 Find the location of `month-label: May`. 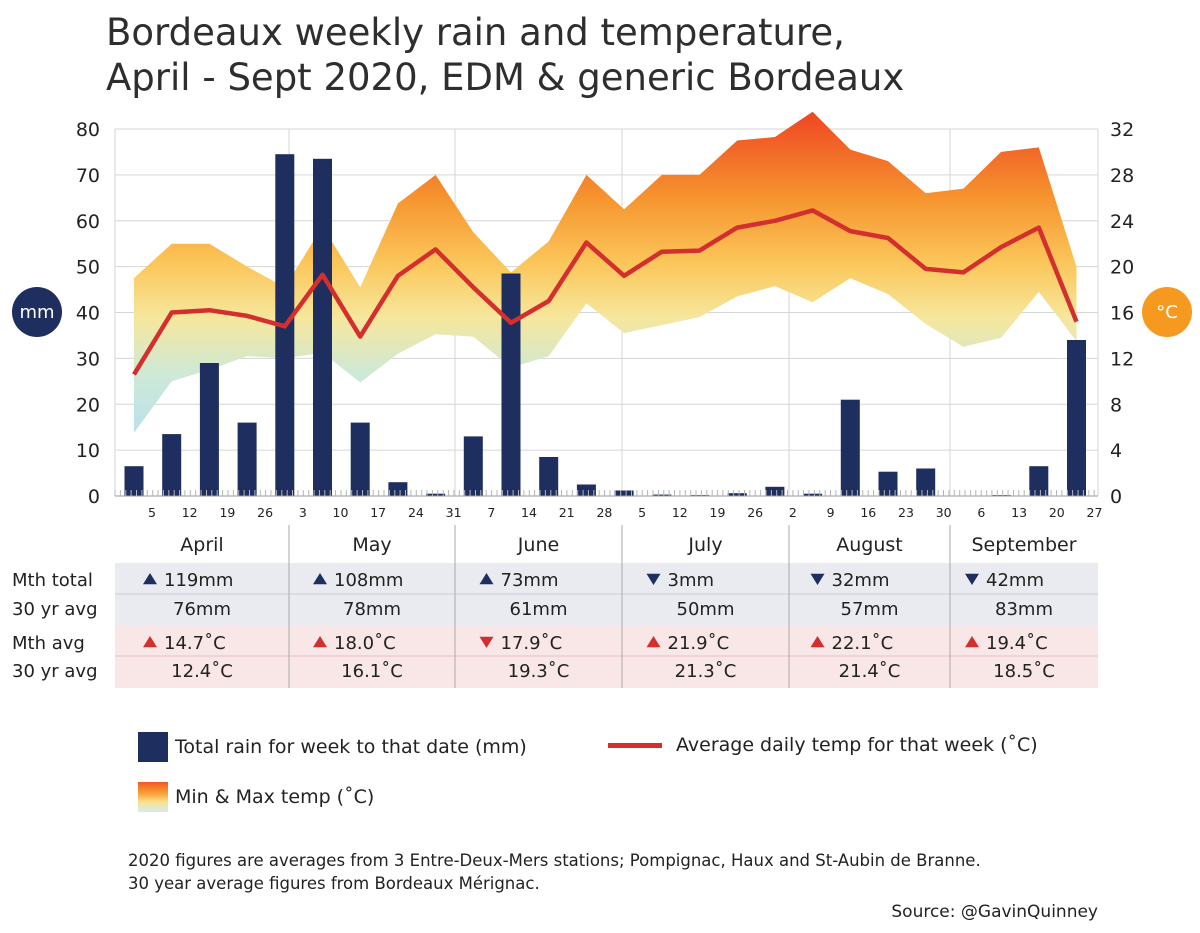

month-label: May is located at coordinates (371, 545).